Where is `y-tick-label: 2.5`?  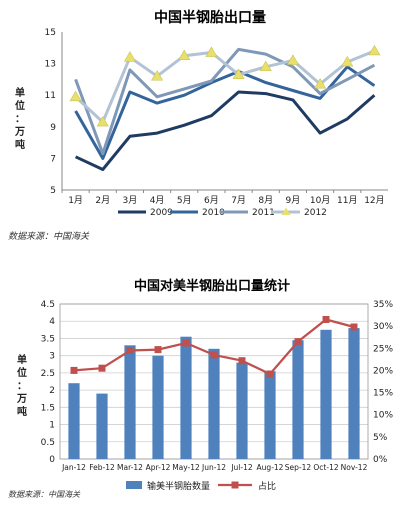 y-tick-label: 2.5 is located at coordinates (48, 374).